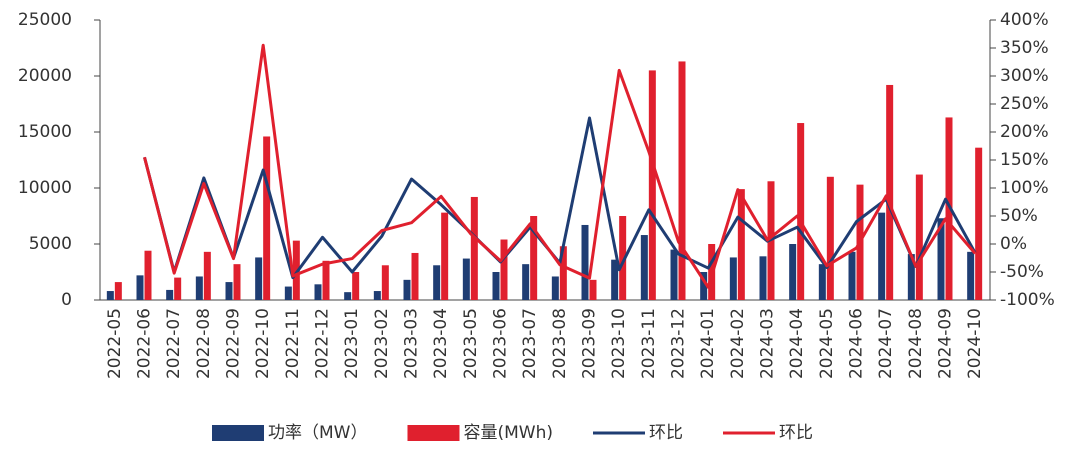 This screenshot has width=1082, height=450. Describe the element at coordinates (293, 343) in the screenshot. I see `x-tick-label: 2022-11` at that location.